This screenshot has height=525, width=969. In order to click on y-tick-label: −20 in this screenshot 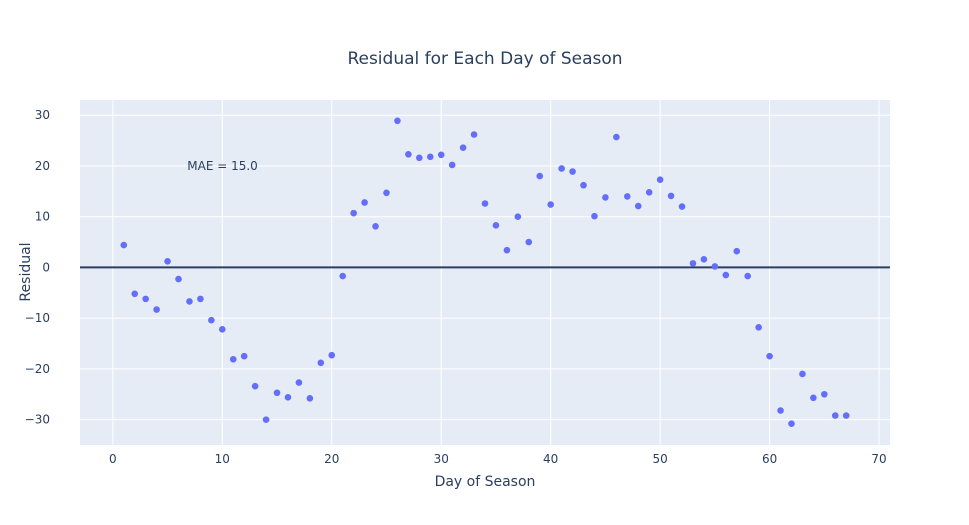, I will do `click(37, 369)`.